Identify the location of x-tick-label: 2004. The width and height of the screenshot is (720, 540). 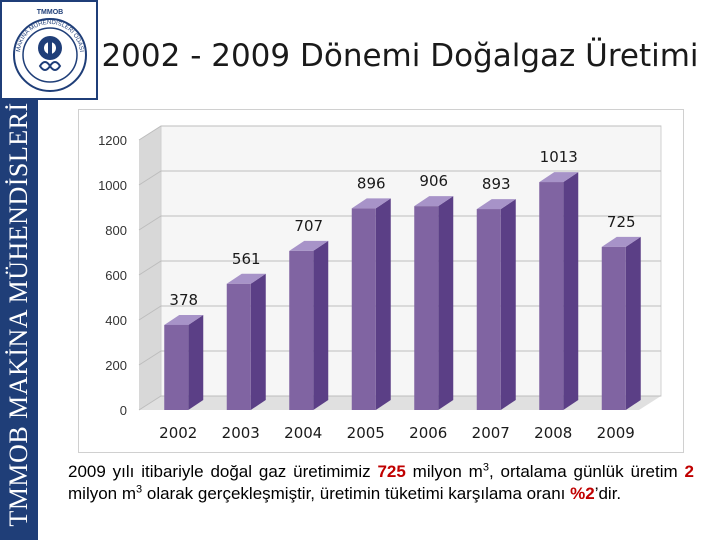
(303, 433).